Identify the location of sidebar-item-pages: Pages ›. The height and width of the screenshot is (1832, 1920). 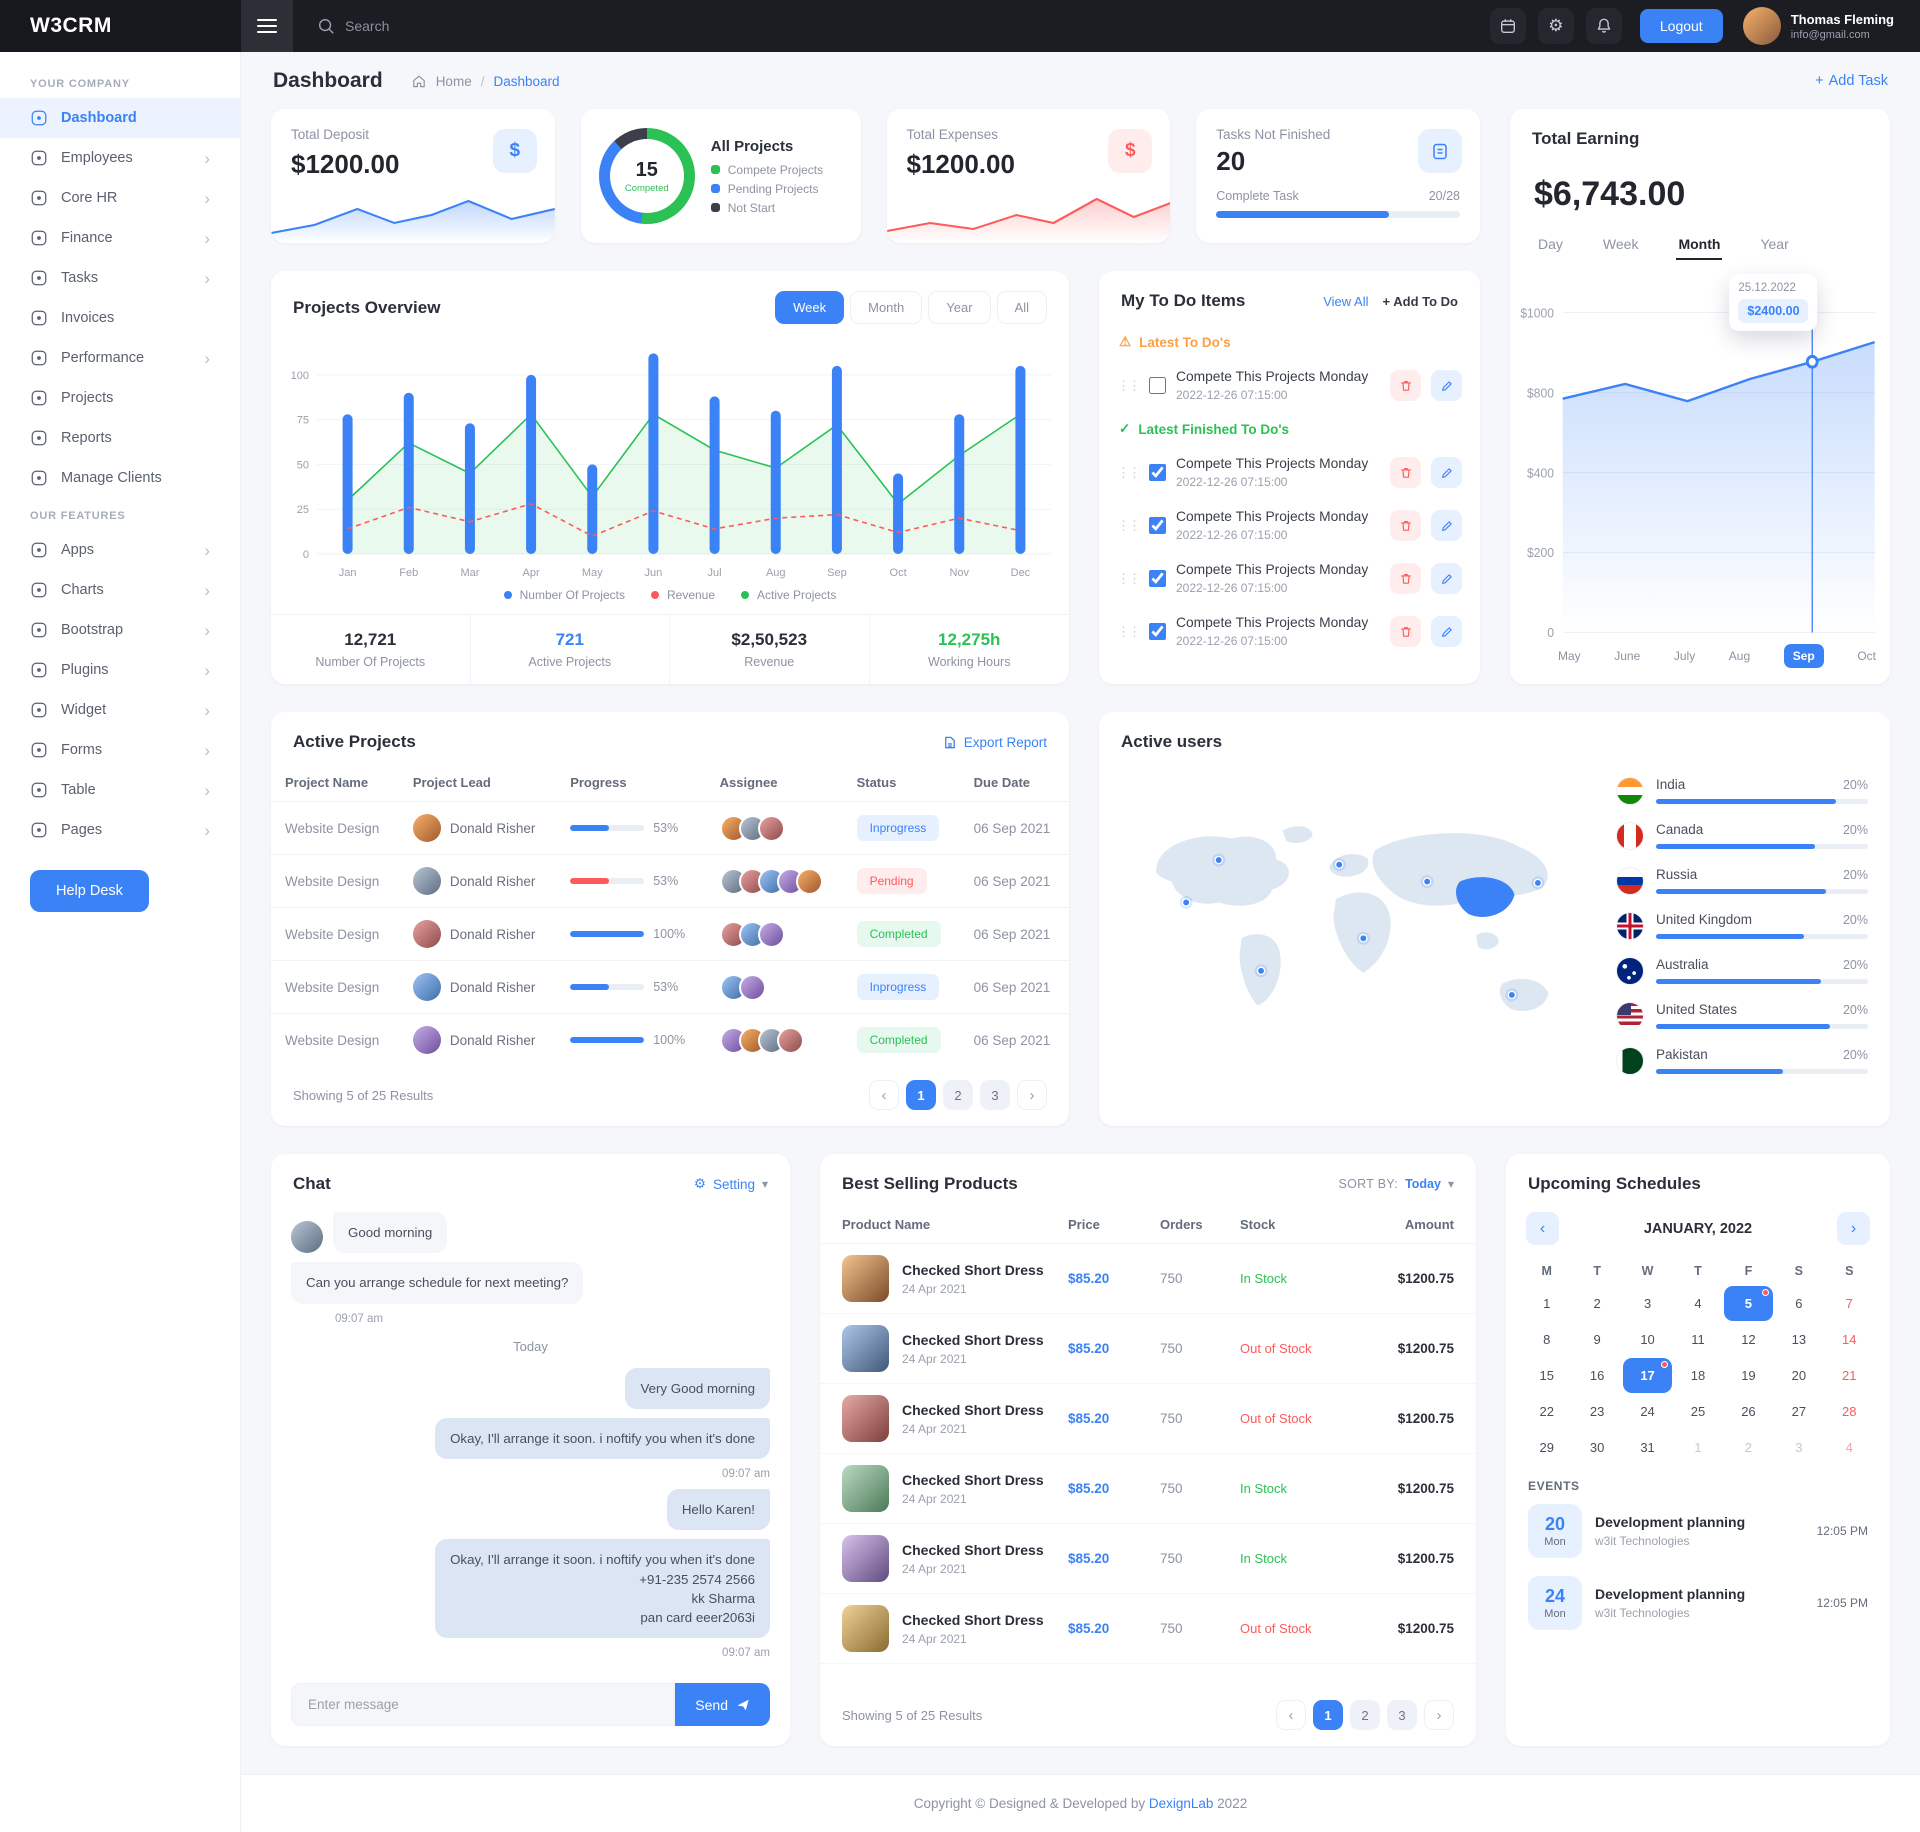
(120, 830).